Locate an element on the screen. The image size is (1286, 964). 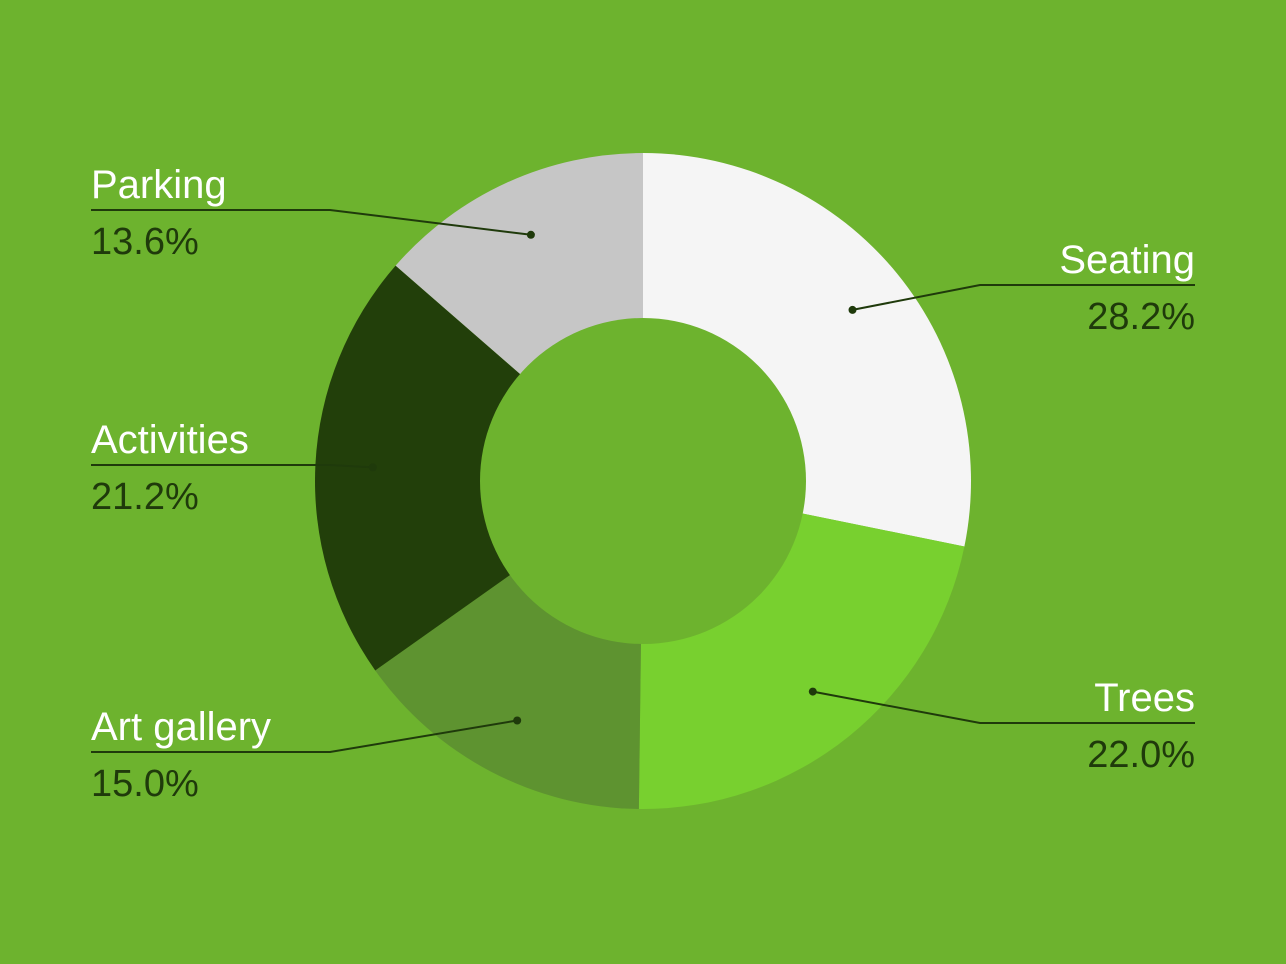
slice-value-label-activities: 21.2% is located at coordinates (145, 497).